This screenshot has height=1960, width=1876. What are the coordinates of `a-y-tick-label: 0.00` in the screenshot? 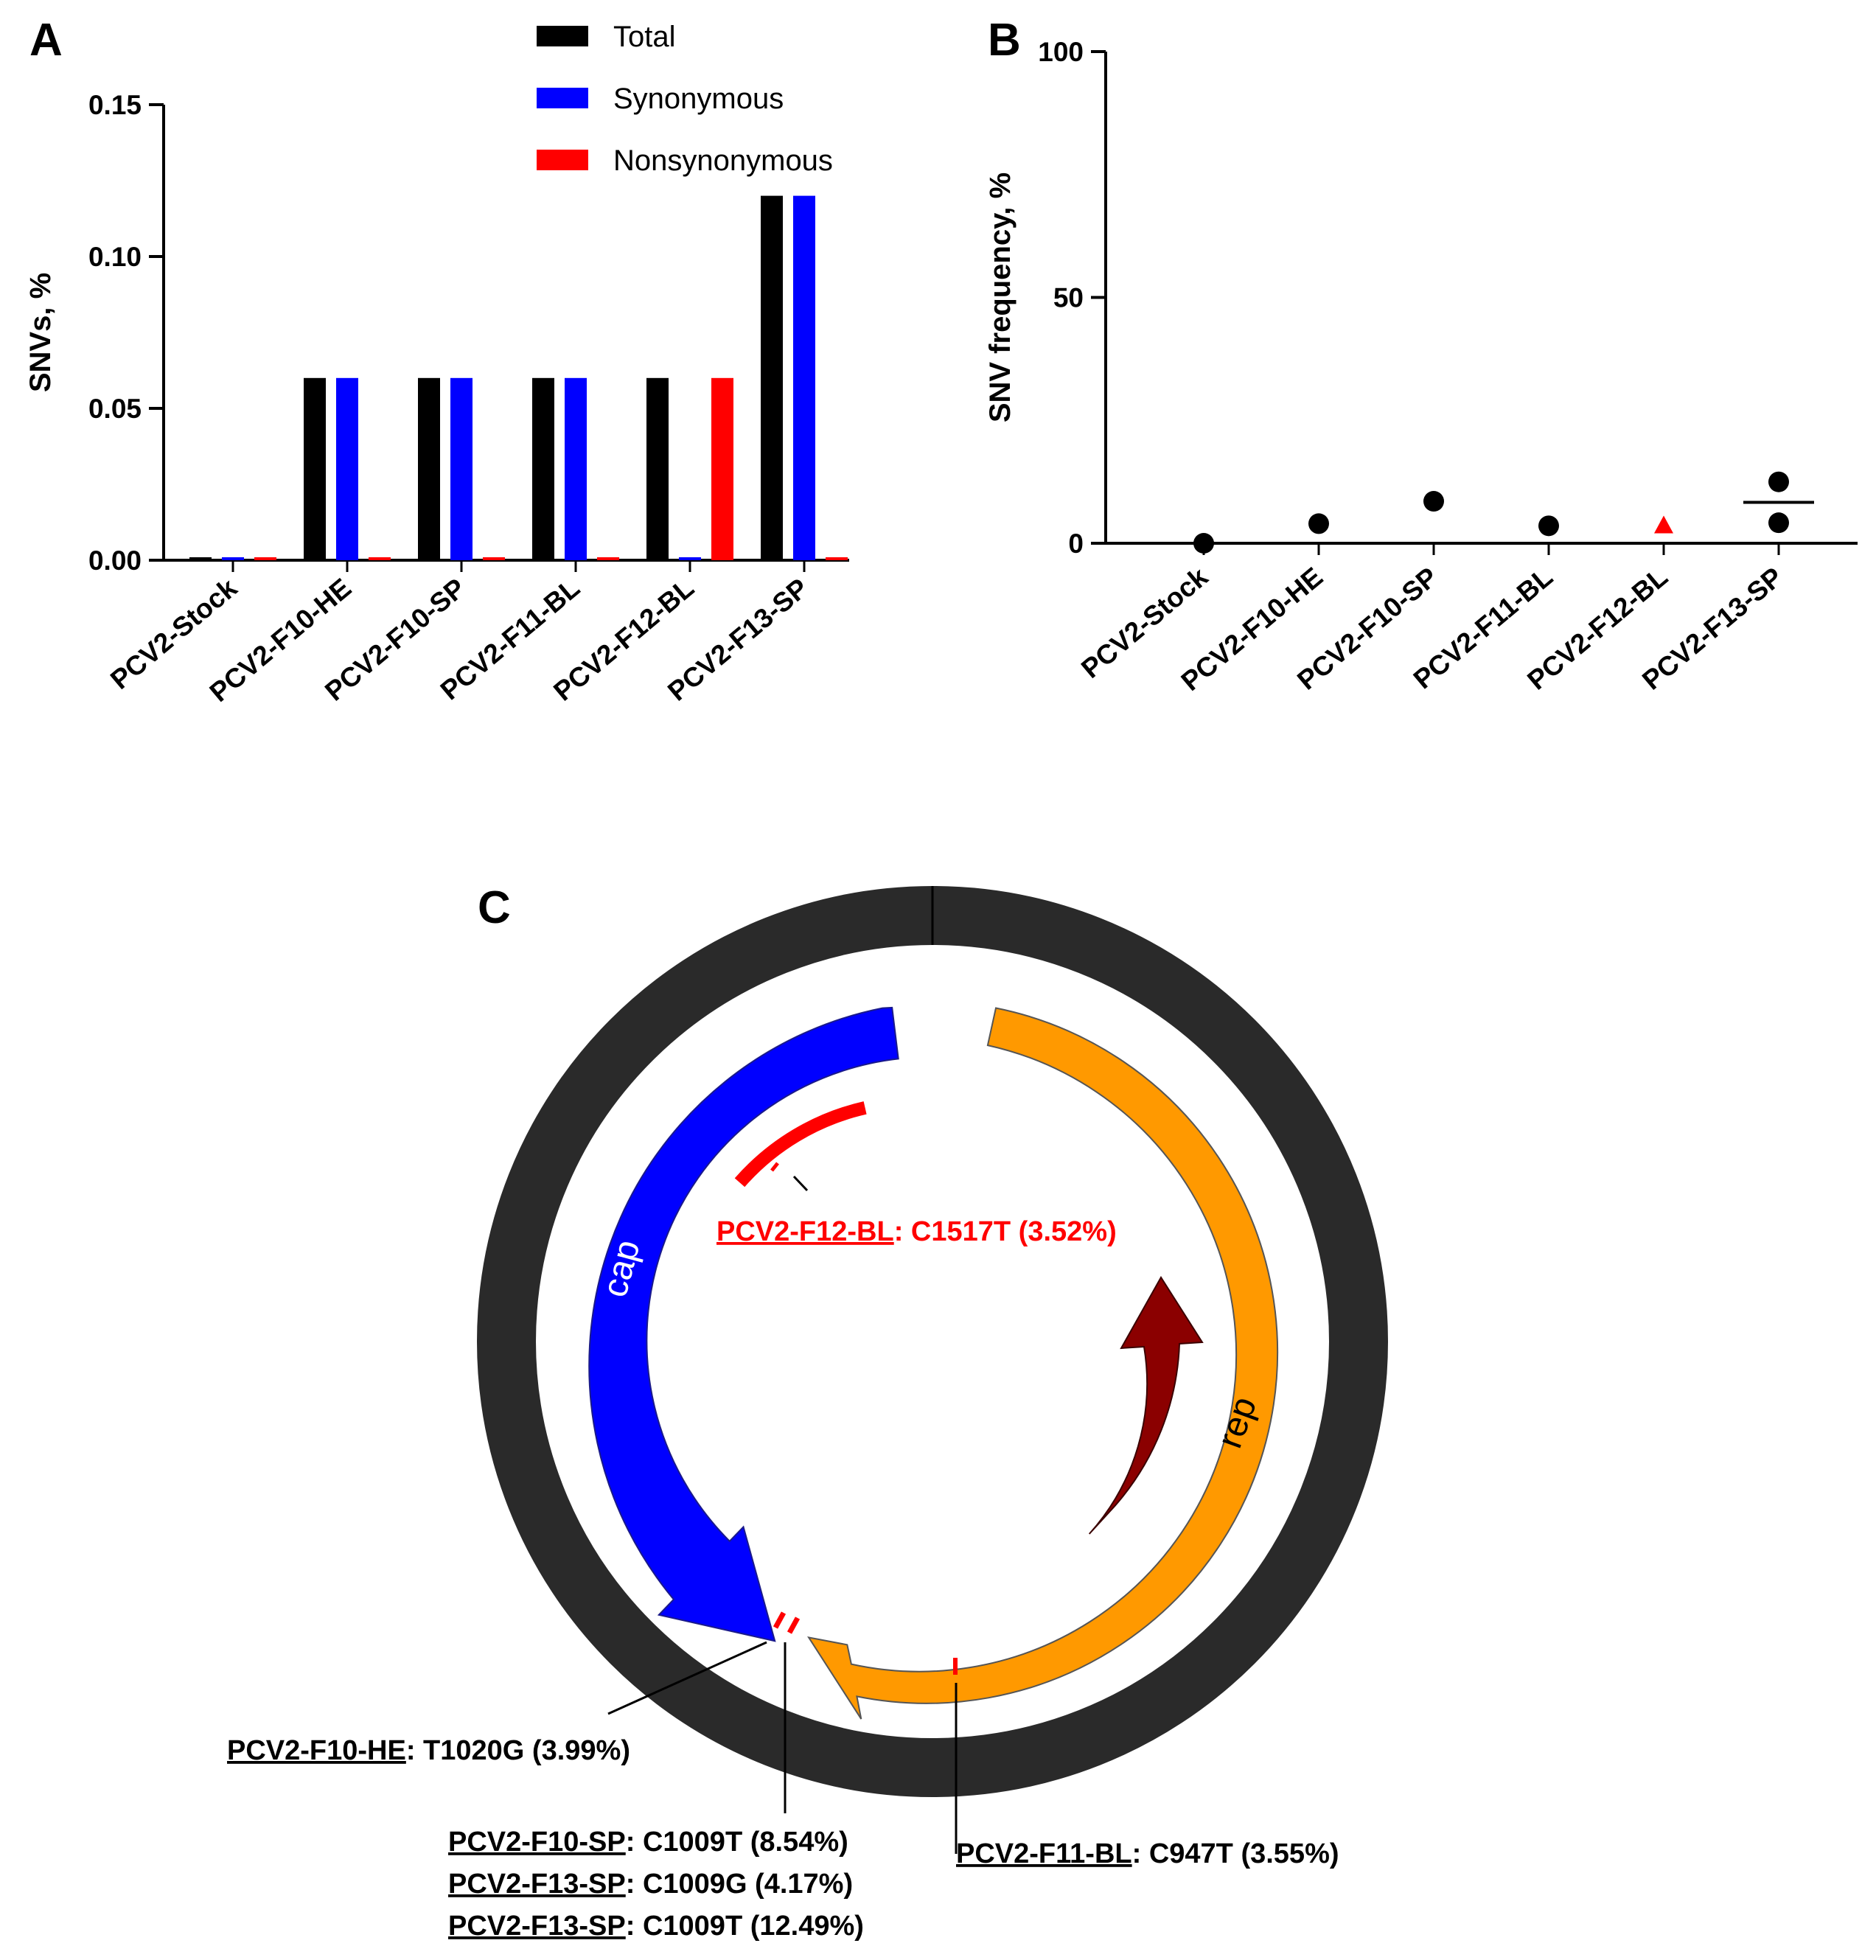 It's located at (115, 560).